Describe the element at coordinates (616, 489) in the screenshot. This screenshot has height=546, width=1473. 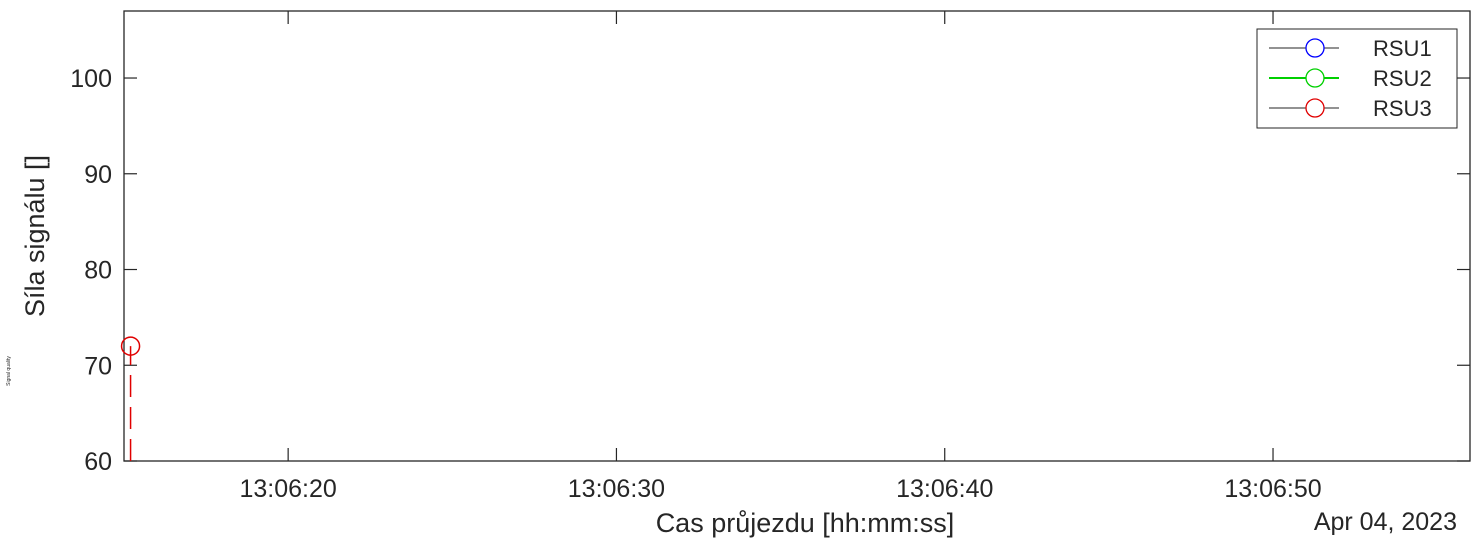
I see `x-tick-label: 13:06:30` at that location.